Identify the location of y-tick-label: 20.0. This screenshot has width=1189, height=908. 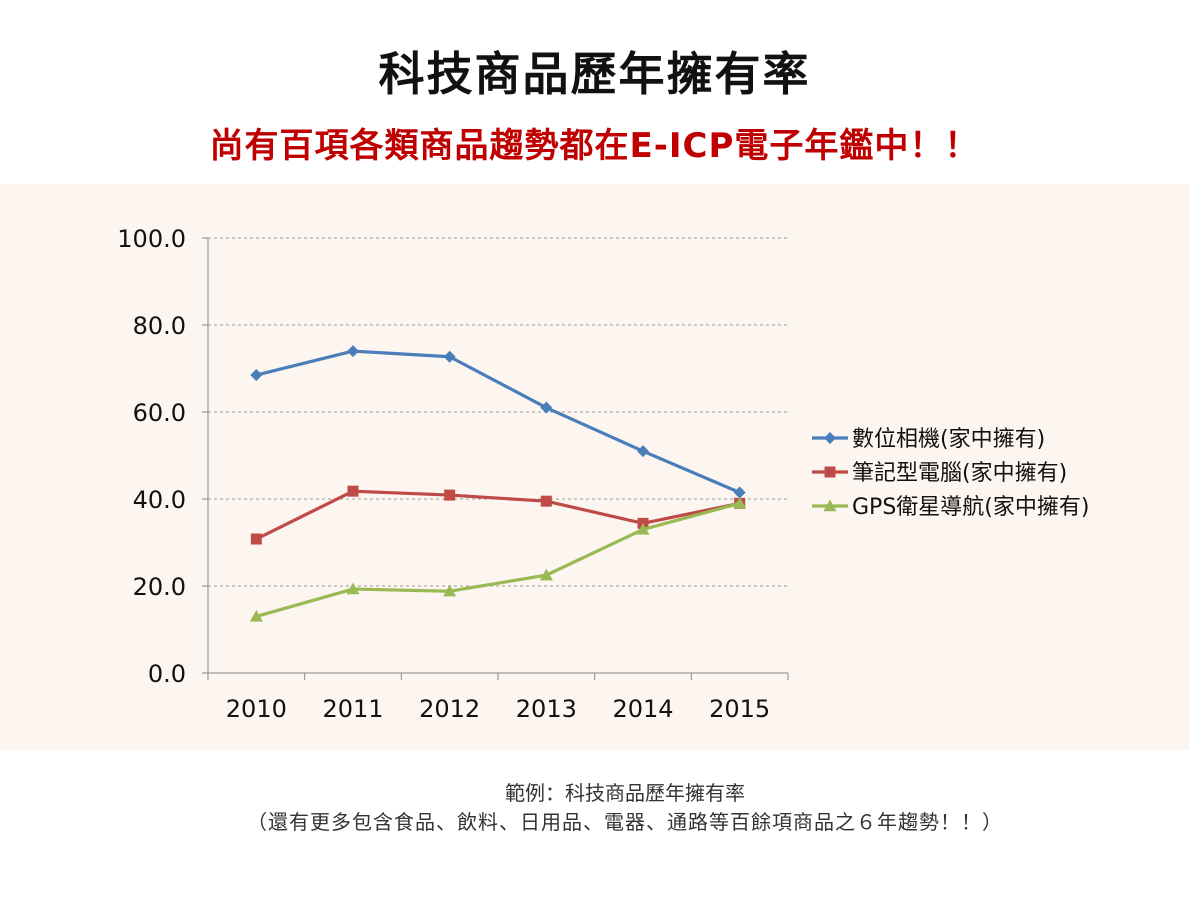
(159, 587).